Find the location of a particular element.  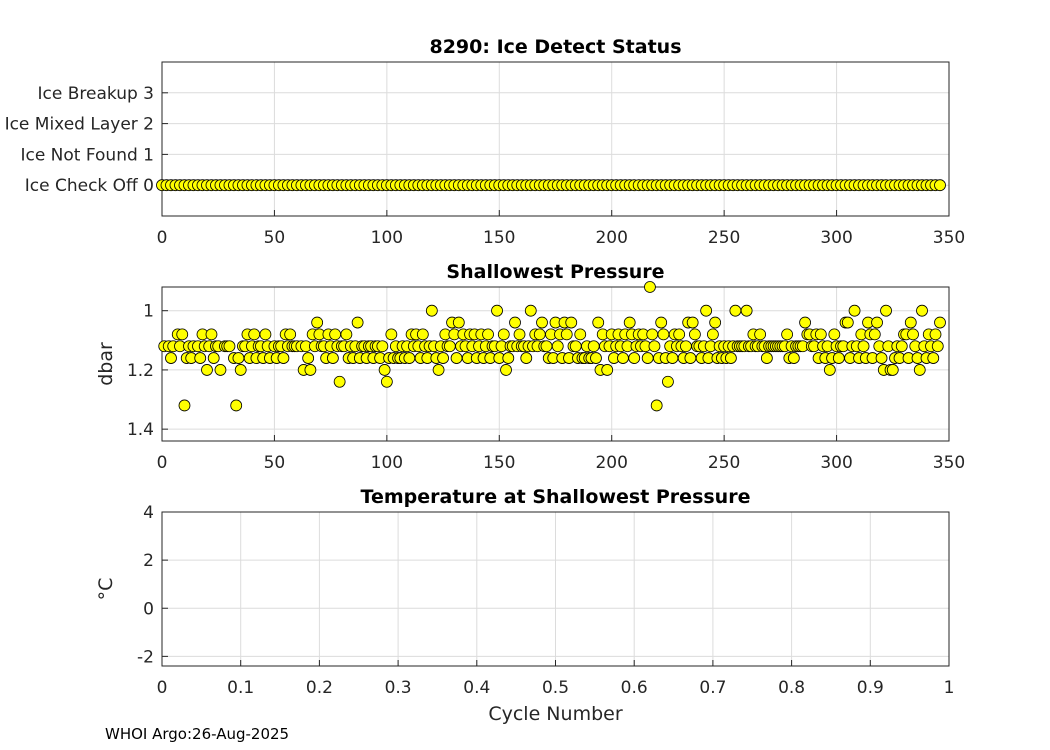

x-tick-label: 350 is located at coordinates (949, 463).